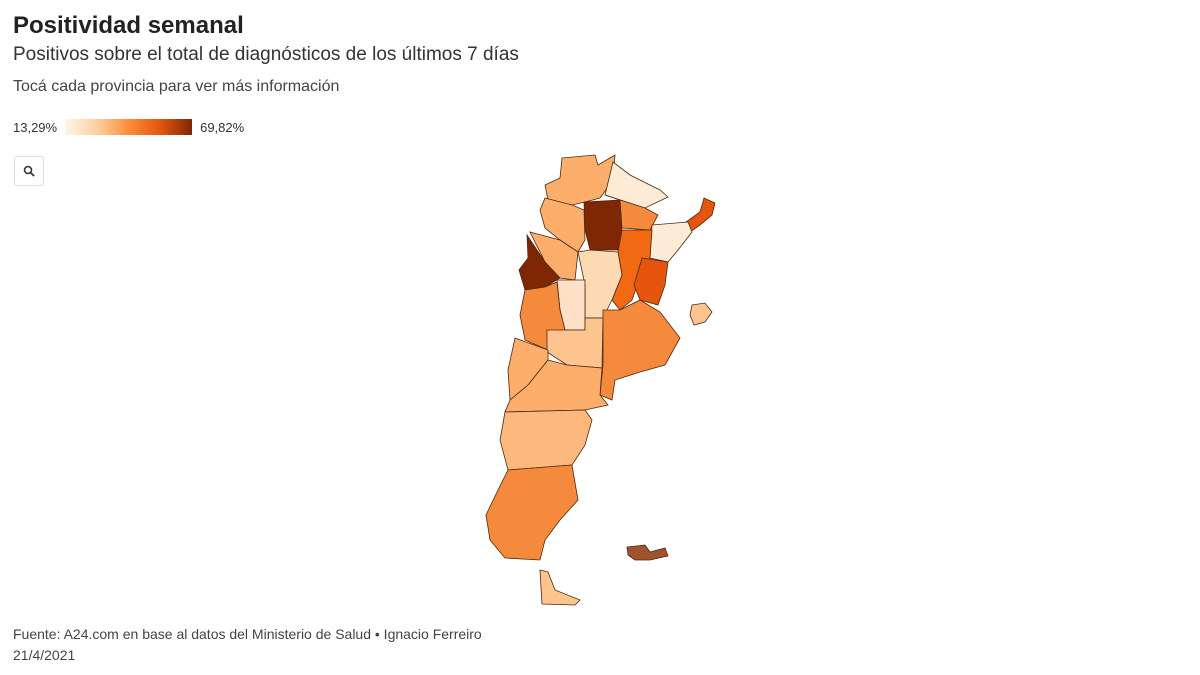 This screenshot has height=675, width=1200. I want to click on legend-max: 69,82%, so click(222, 127).